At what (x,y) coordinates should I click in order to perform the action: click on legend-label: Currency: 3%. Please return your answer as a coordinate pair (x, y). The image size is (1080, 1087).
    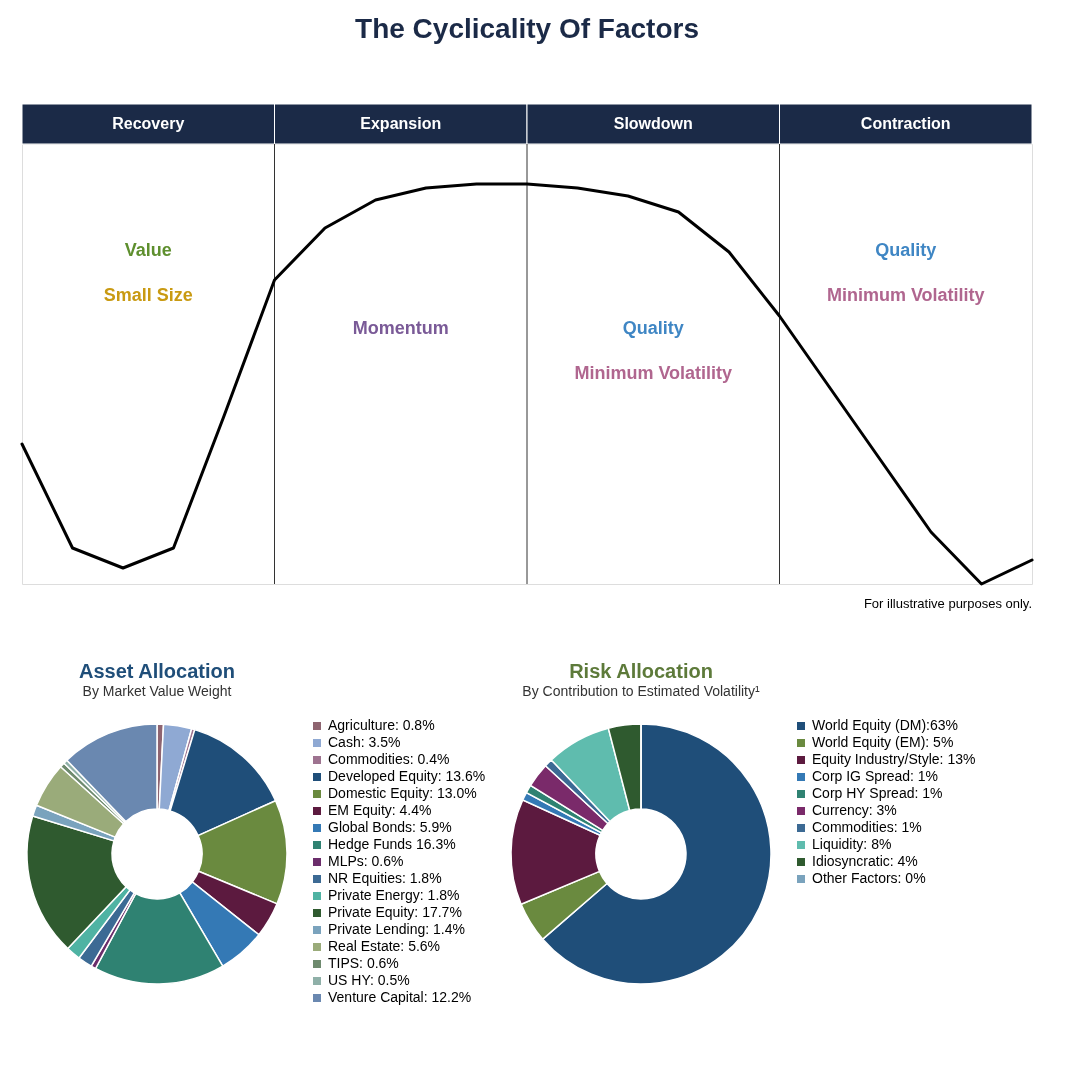
    Looking at the image, I should click on (854, 810).